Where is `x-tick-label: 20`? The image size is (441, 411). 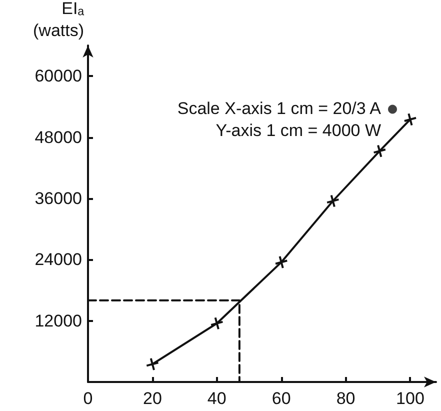 x-tick-label: 20 is located at coordinates (152, 398).